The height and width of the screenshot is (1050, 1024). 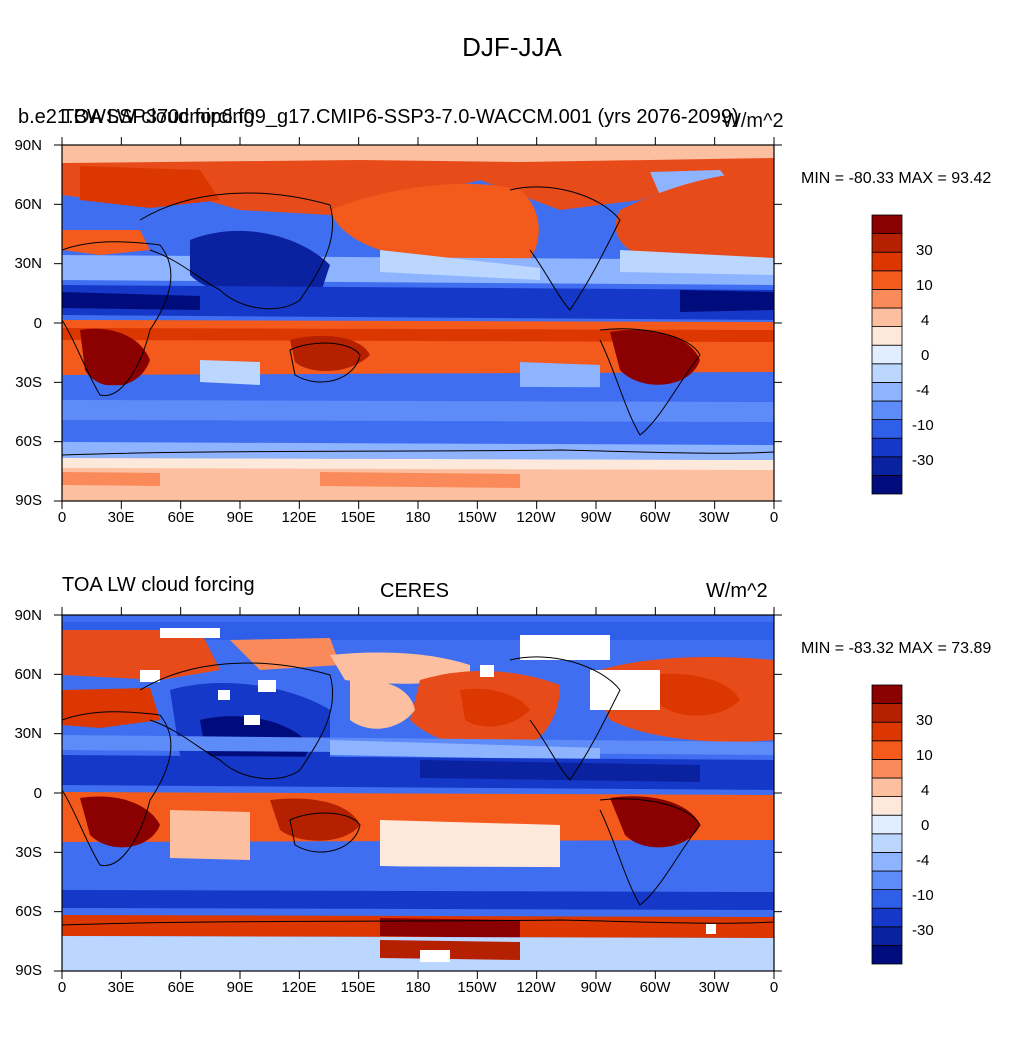 I want to click on min-max-label: MIN = -83.32 MAX = 73.89, so click(x=896, y=648).